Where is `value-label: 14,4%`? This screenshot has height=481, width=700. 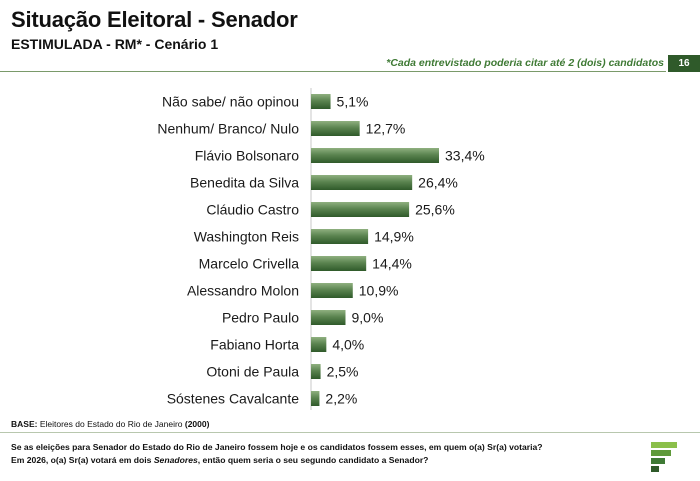 value-label: 14,4% is located at coordinates (392, 264).